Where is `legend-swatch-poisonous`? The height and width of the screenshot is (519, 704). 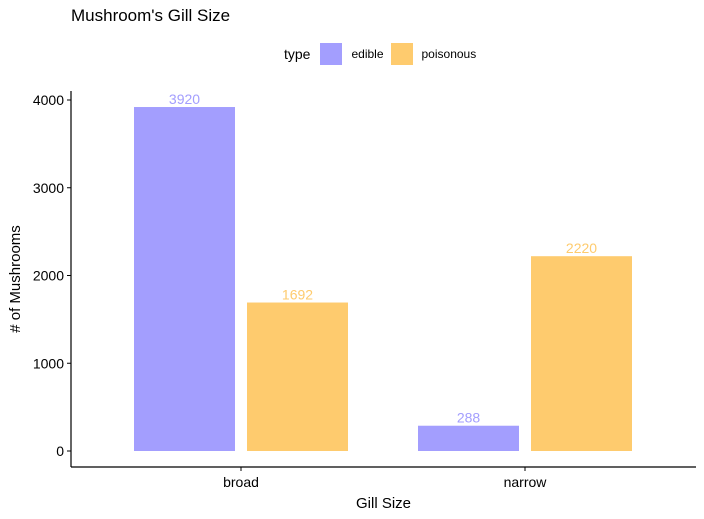 legend-swatch-poisonous is located at coordinates (401, 54).